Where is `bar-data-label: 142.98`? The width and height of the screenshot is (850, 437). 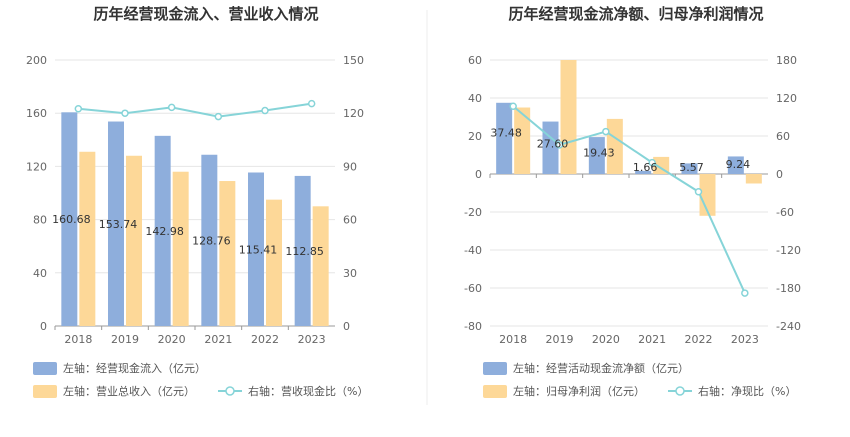 bar-data-label: 142.98 is located at coordinates (164, 231).